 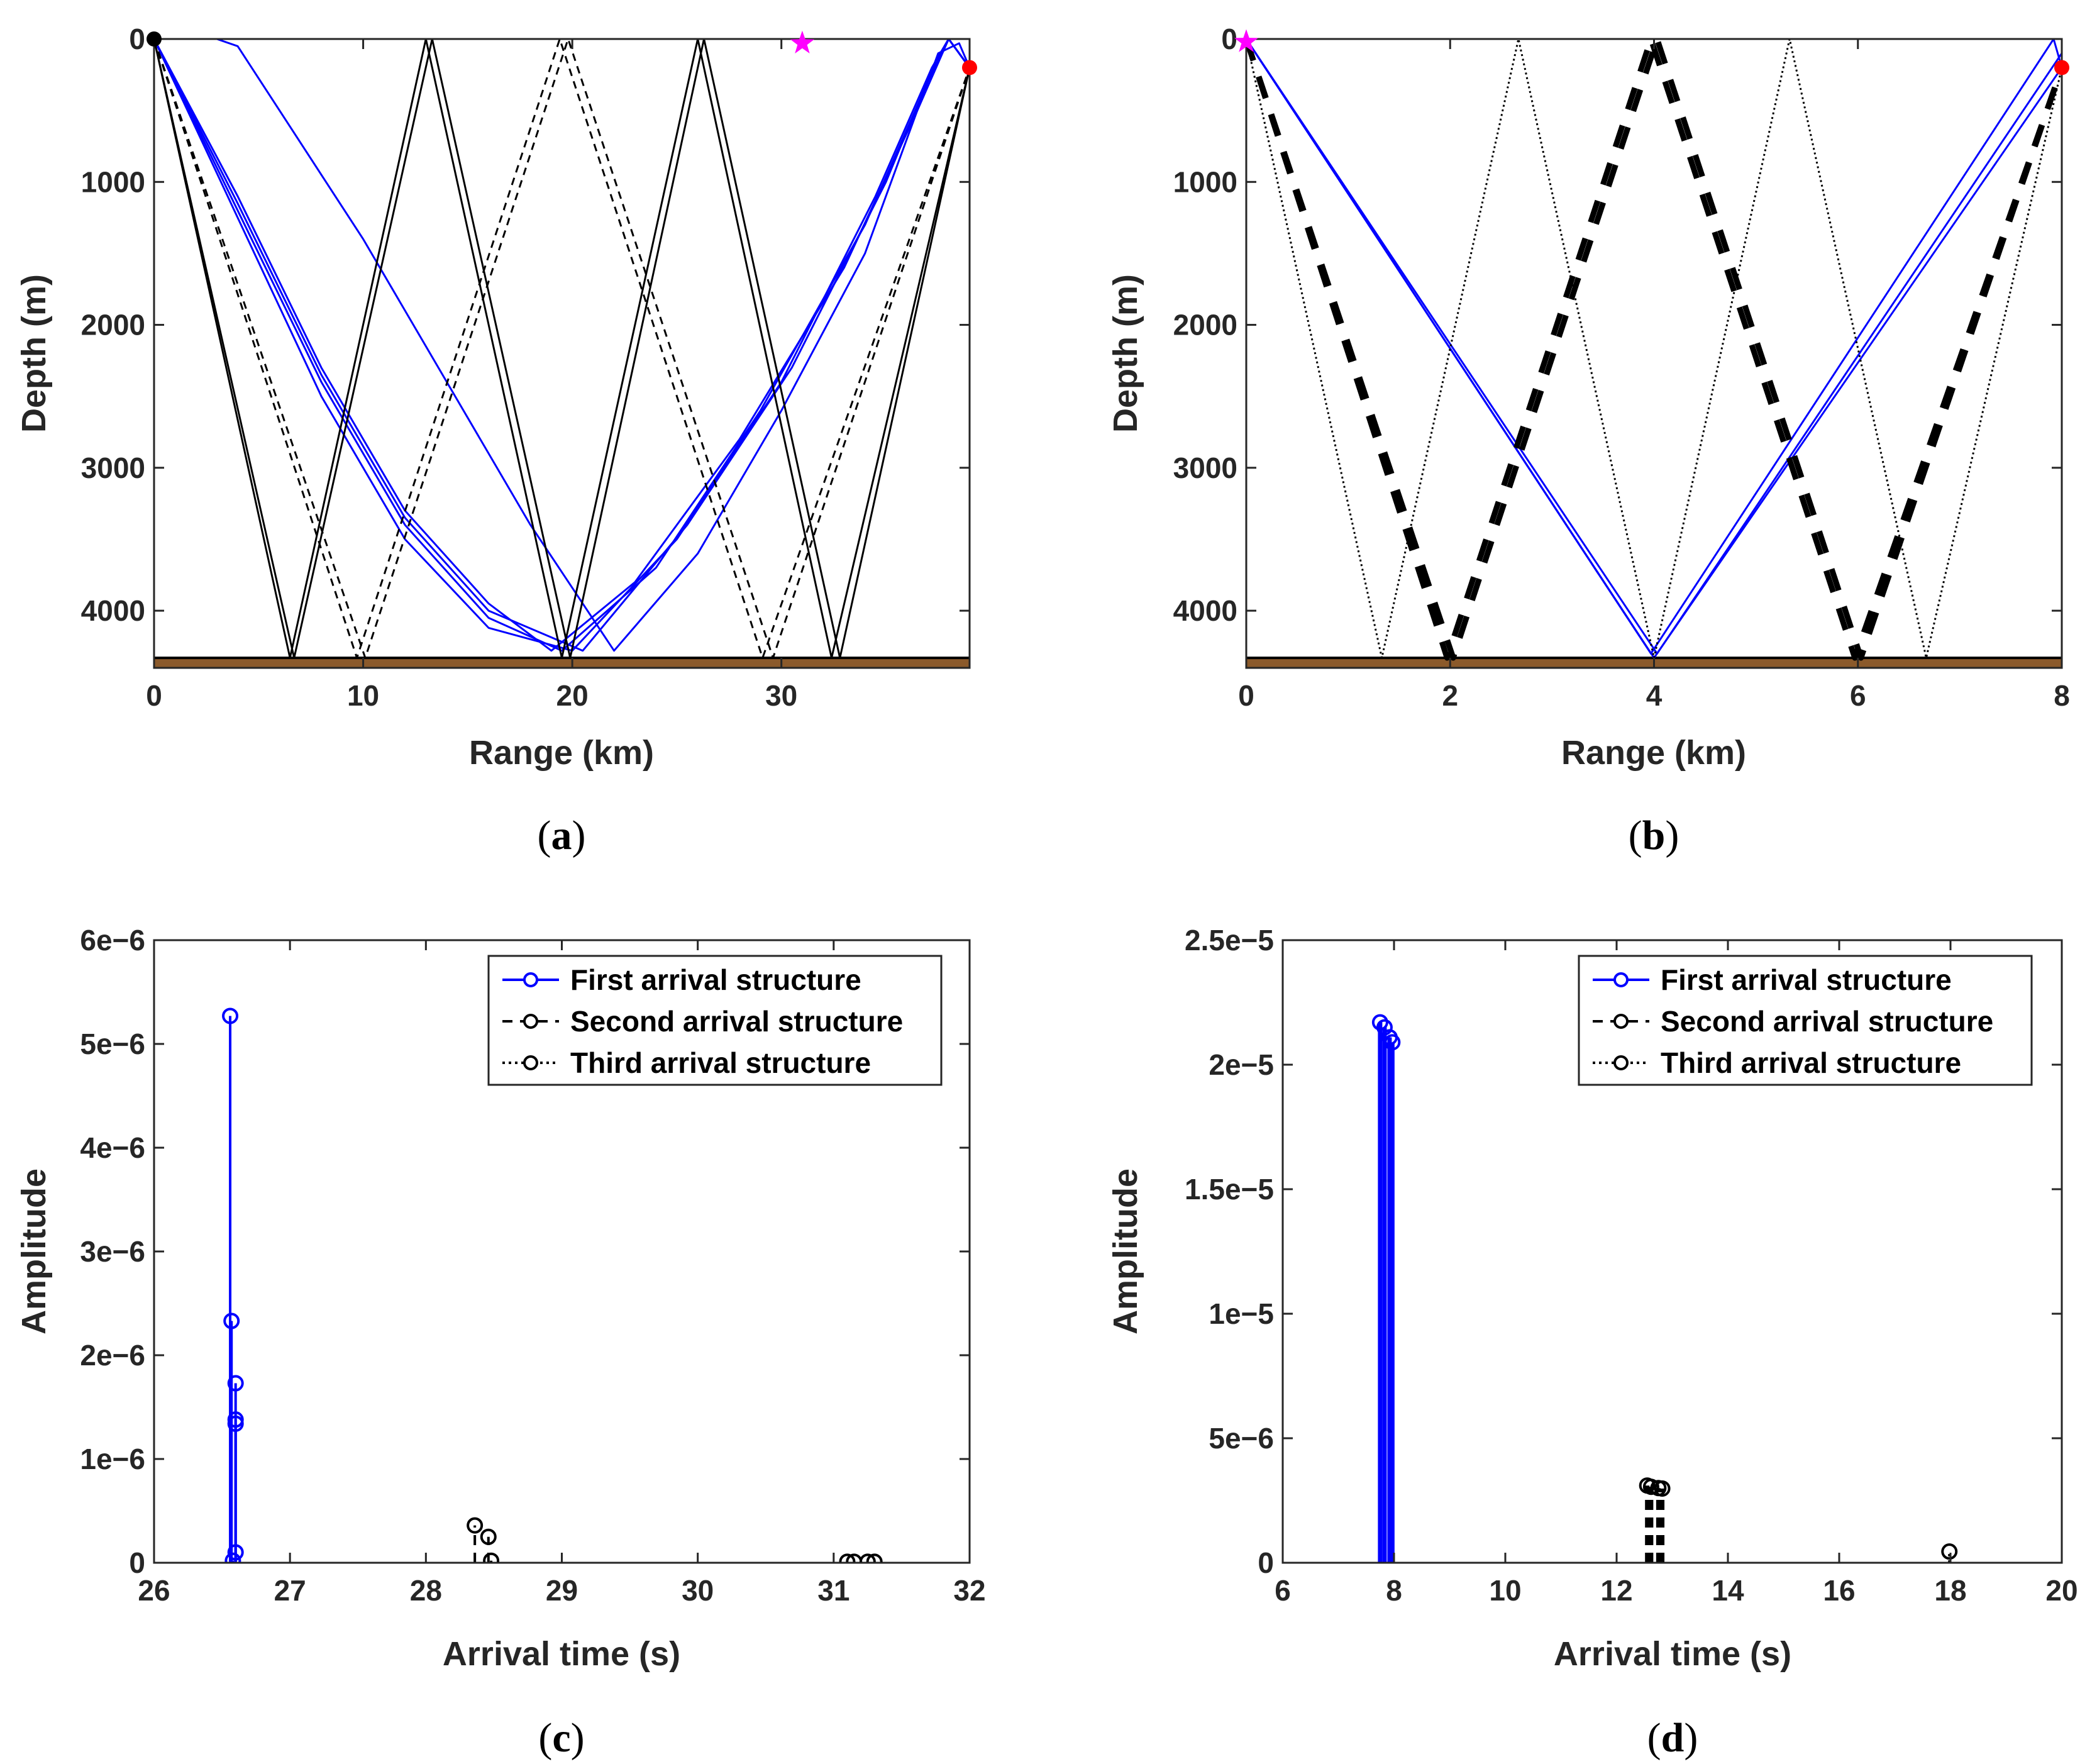 I want to click on panel-a-plot-area, so click(x=562, y=353).